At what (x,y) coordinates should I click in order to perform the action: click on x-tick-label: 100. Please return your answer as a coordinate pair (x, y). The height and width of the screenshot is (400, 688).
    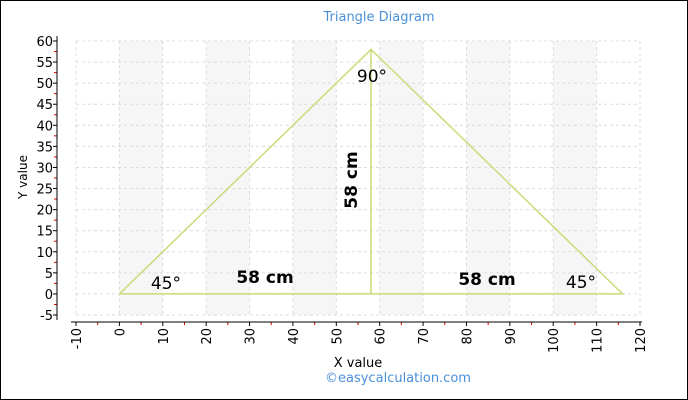
    Looking at the image, I should click on (554, 340).